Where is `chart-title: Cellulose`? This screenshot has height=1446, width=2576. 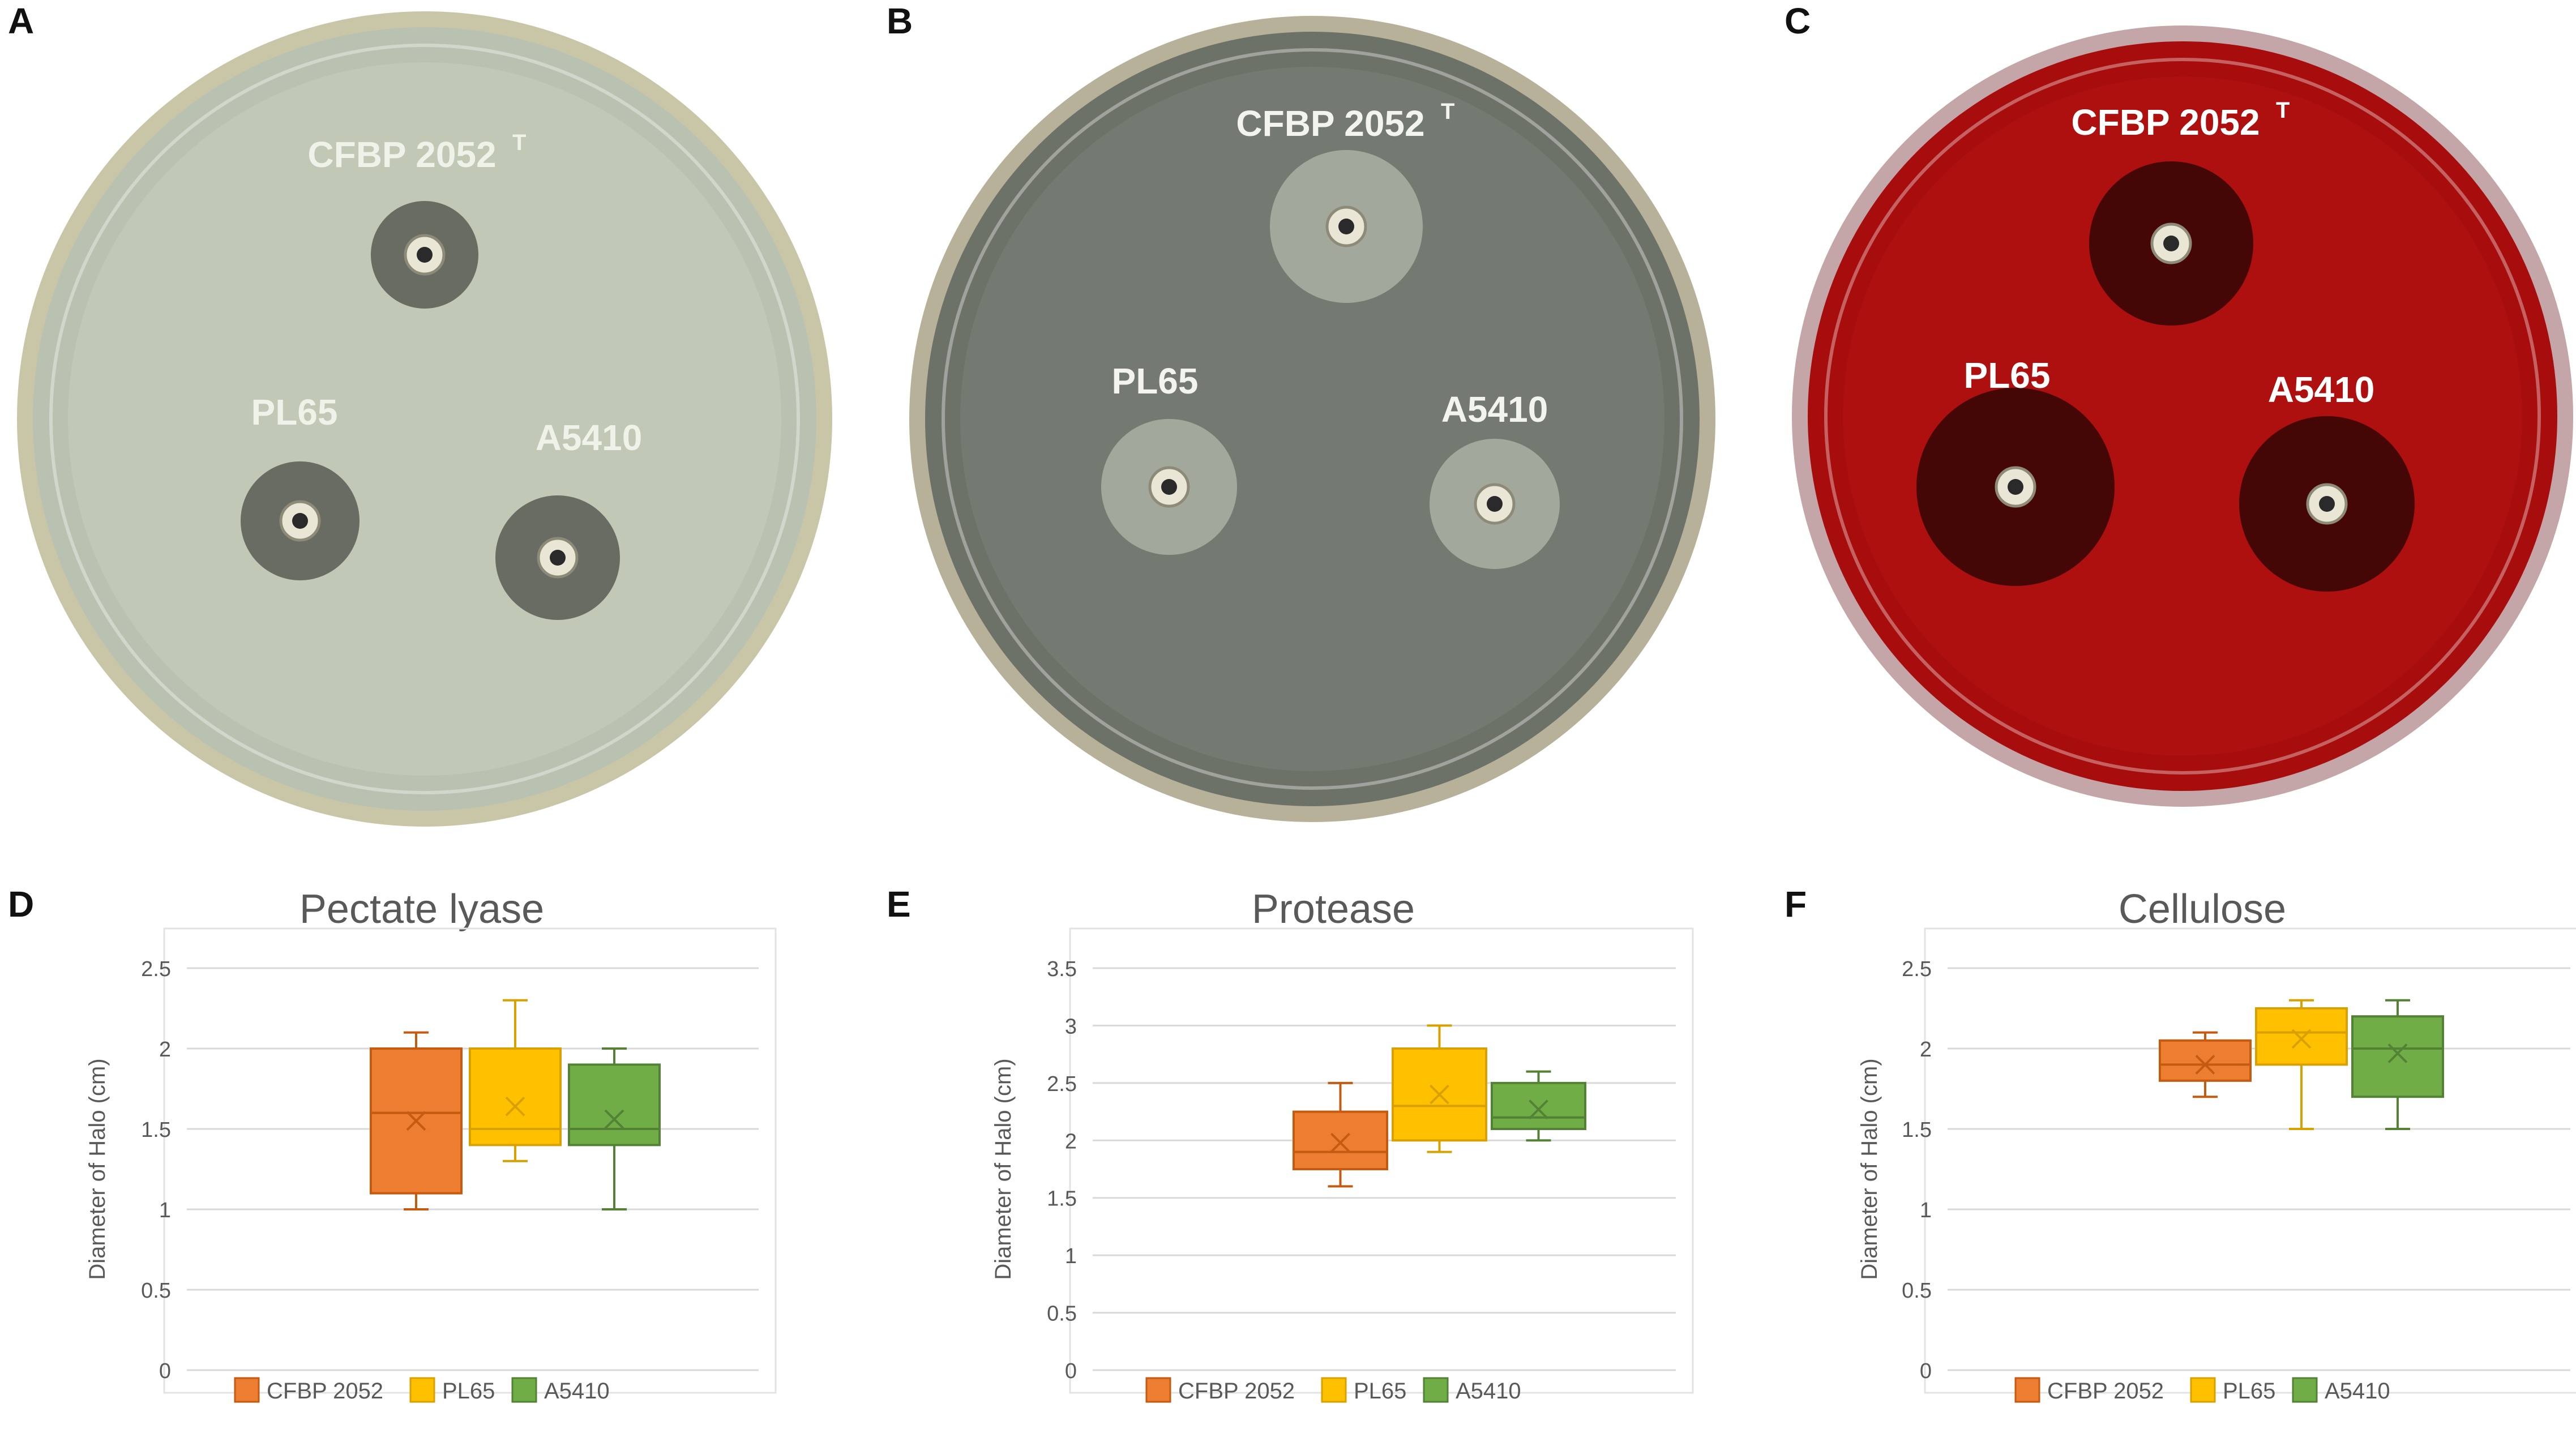 chart-title: Cellulose is located at coordinates (2202, 909).